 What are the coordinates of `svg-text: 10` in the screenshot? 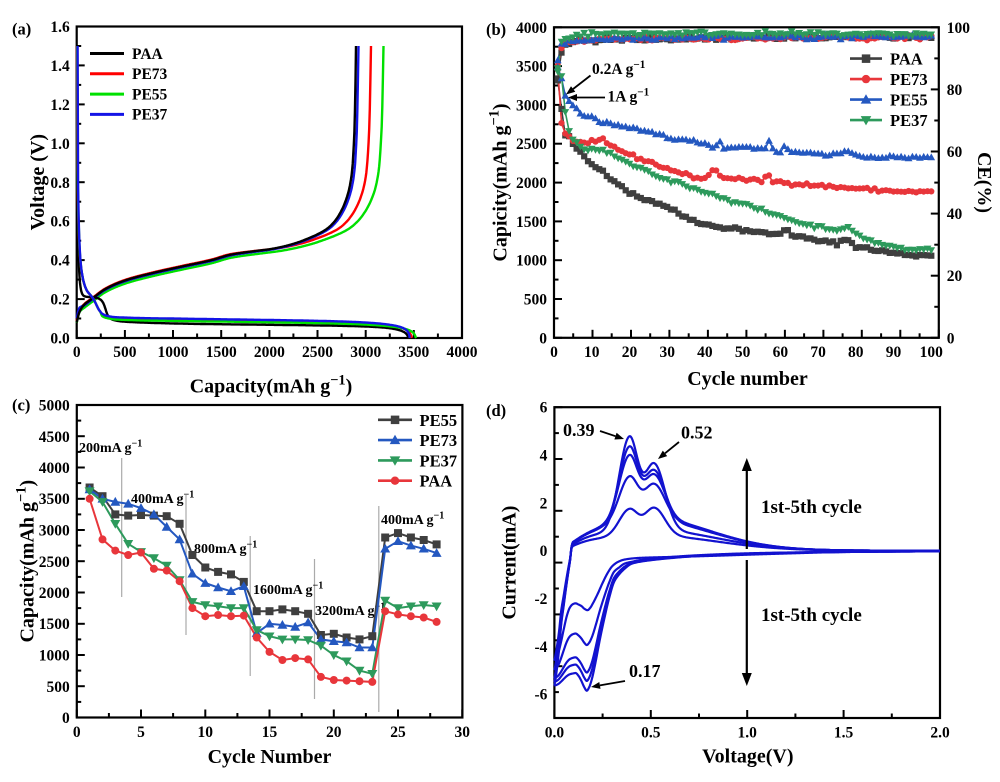 It's located at (206, 732).